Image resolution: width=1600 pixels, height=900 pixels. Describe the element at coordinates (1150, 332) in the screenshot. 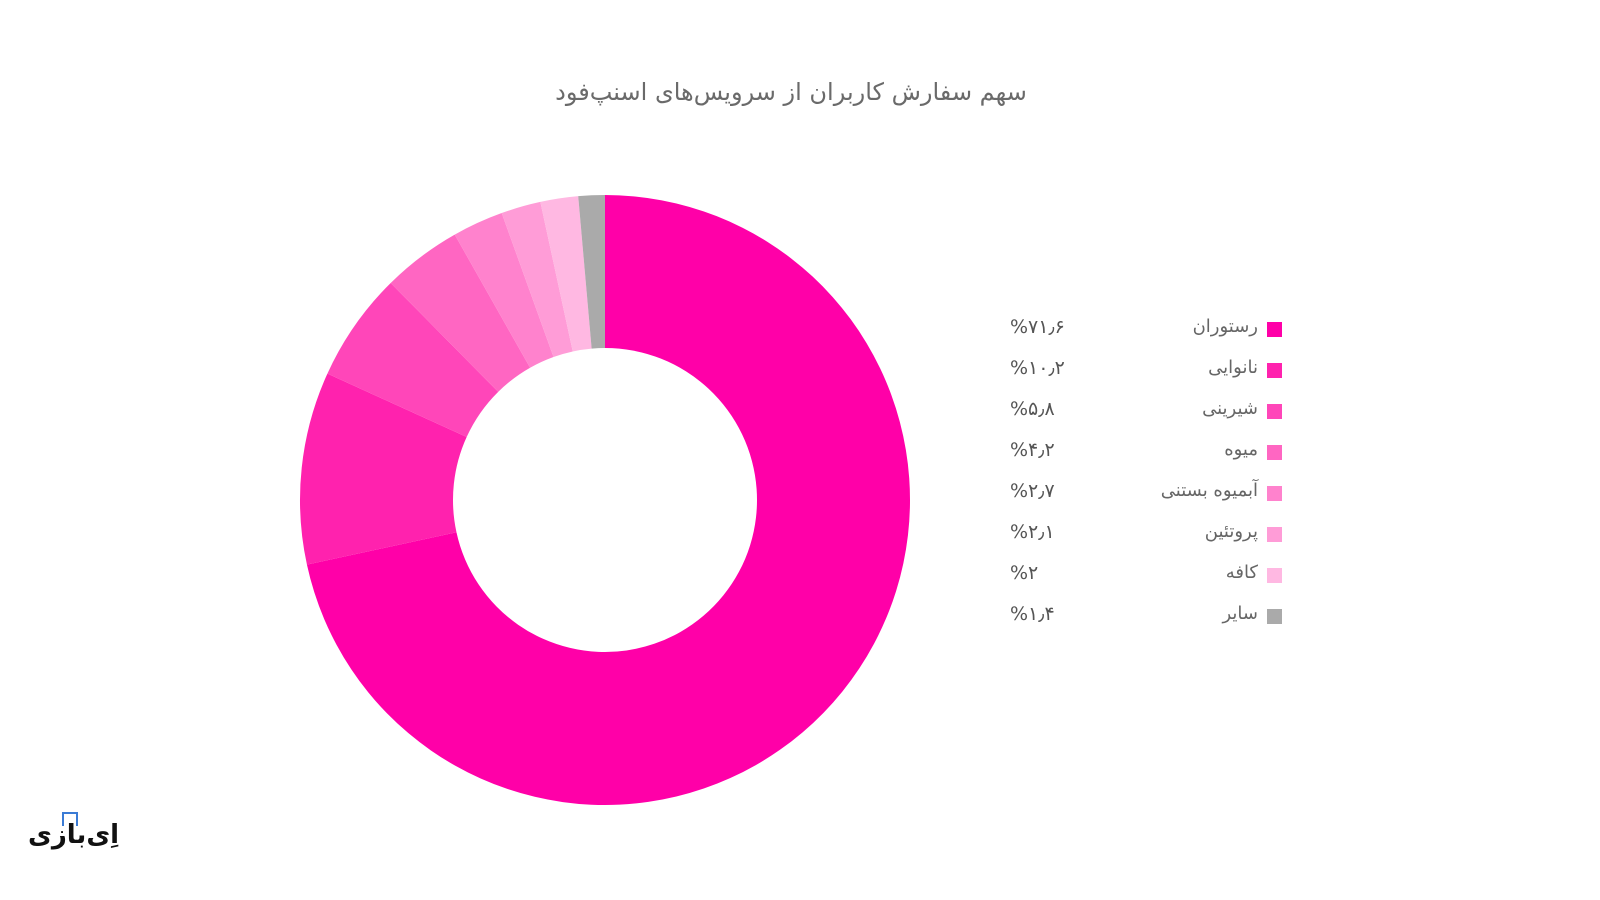

I see `legend-item: %۷۱٫۶ رستوران` at that location.